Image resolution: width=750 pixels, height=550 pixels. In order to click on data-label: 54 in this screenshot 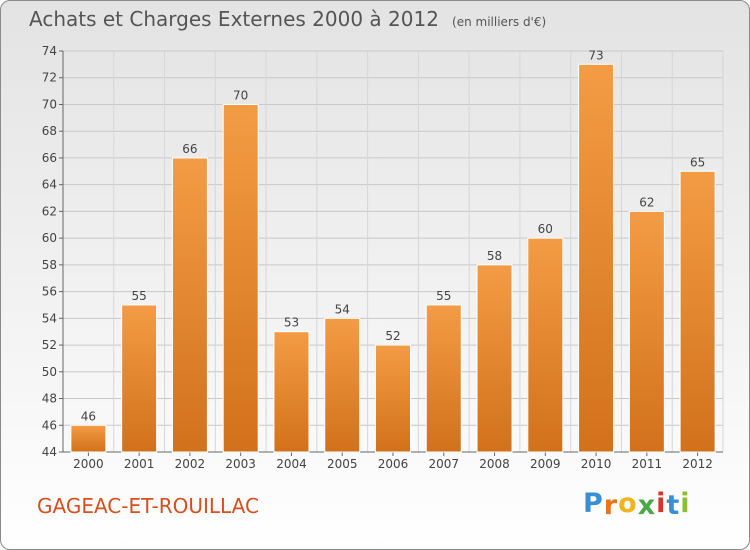, I will do `click(342, 309)`.